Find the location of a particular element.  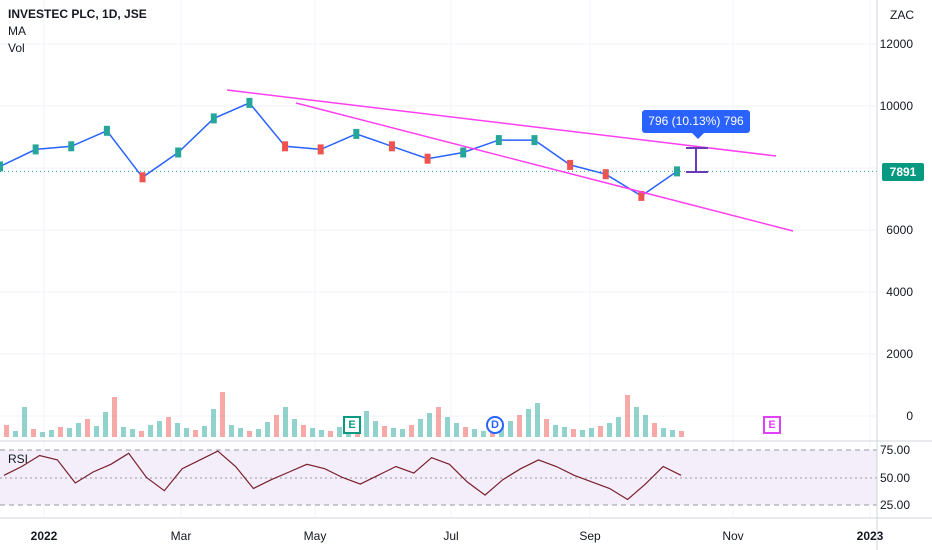

currency-label: ZAC is located at coordinates (902, 15).